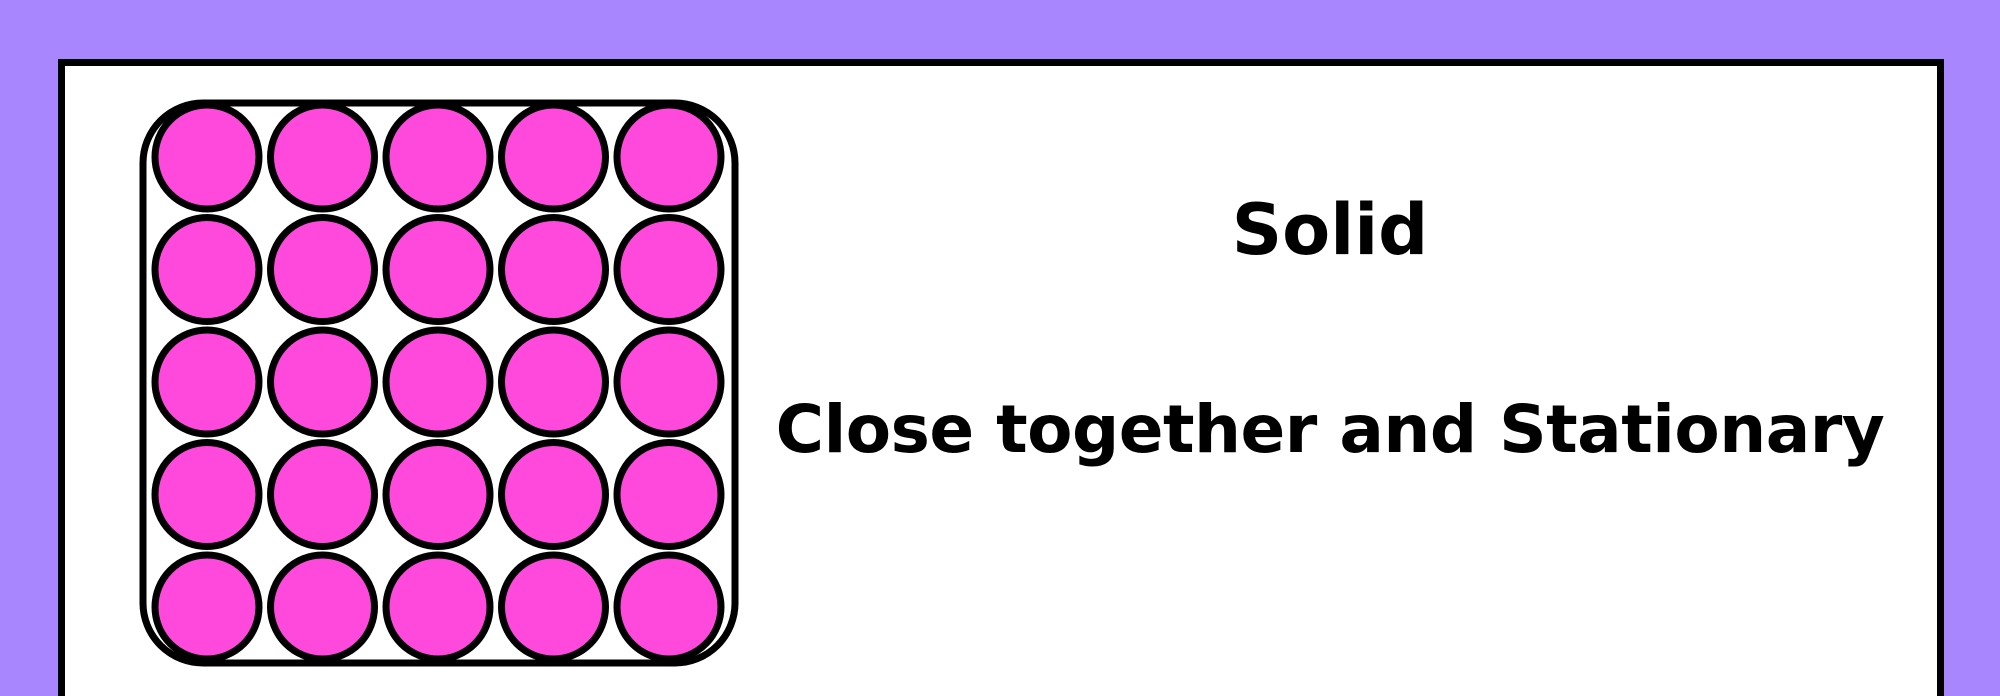 This screenshot has height=696, width=2000. Describe the element at coordinates (1330, 429) in the screenshot. I see `state-description: Close together and Stationary` at that location.